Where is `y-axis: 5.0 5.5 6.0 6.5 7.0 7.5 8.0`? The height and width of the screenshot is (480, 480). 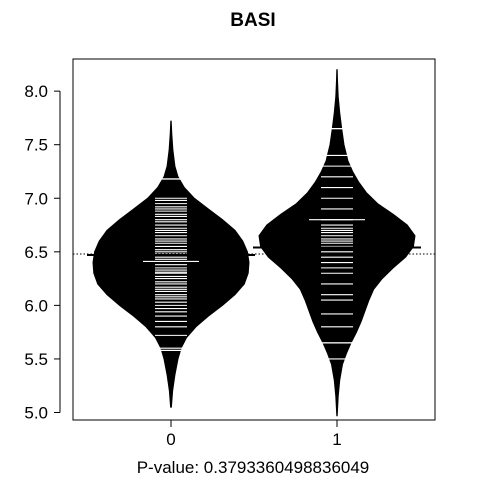
y-axis: 5.0 5.5 6.0 6.5 7.0 7.5 8.0 is located at coordinates (42, 252).